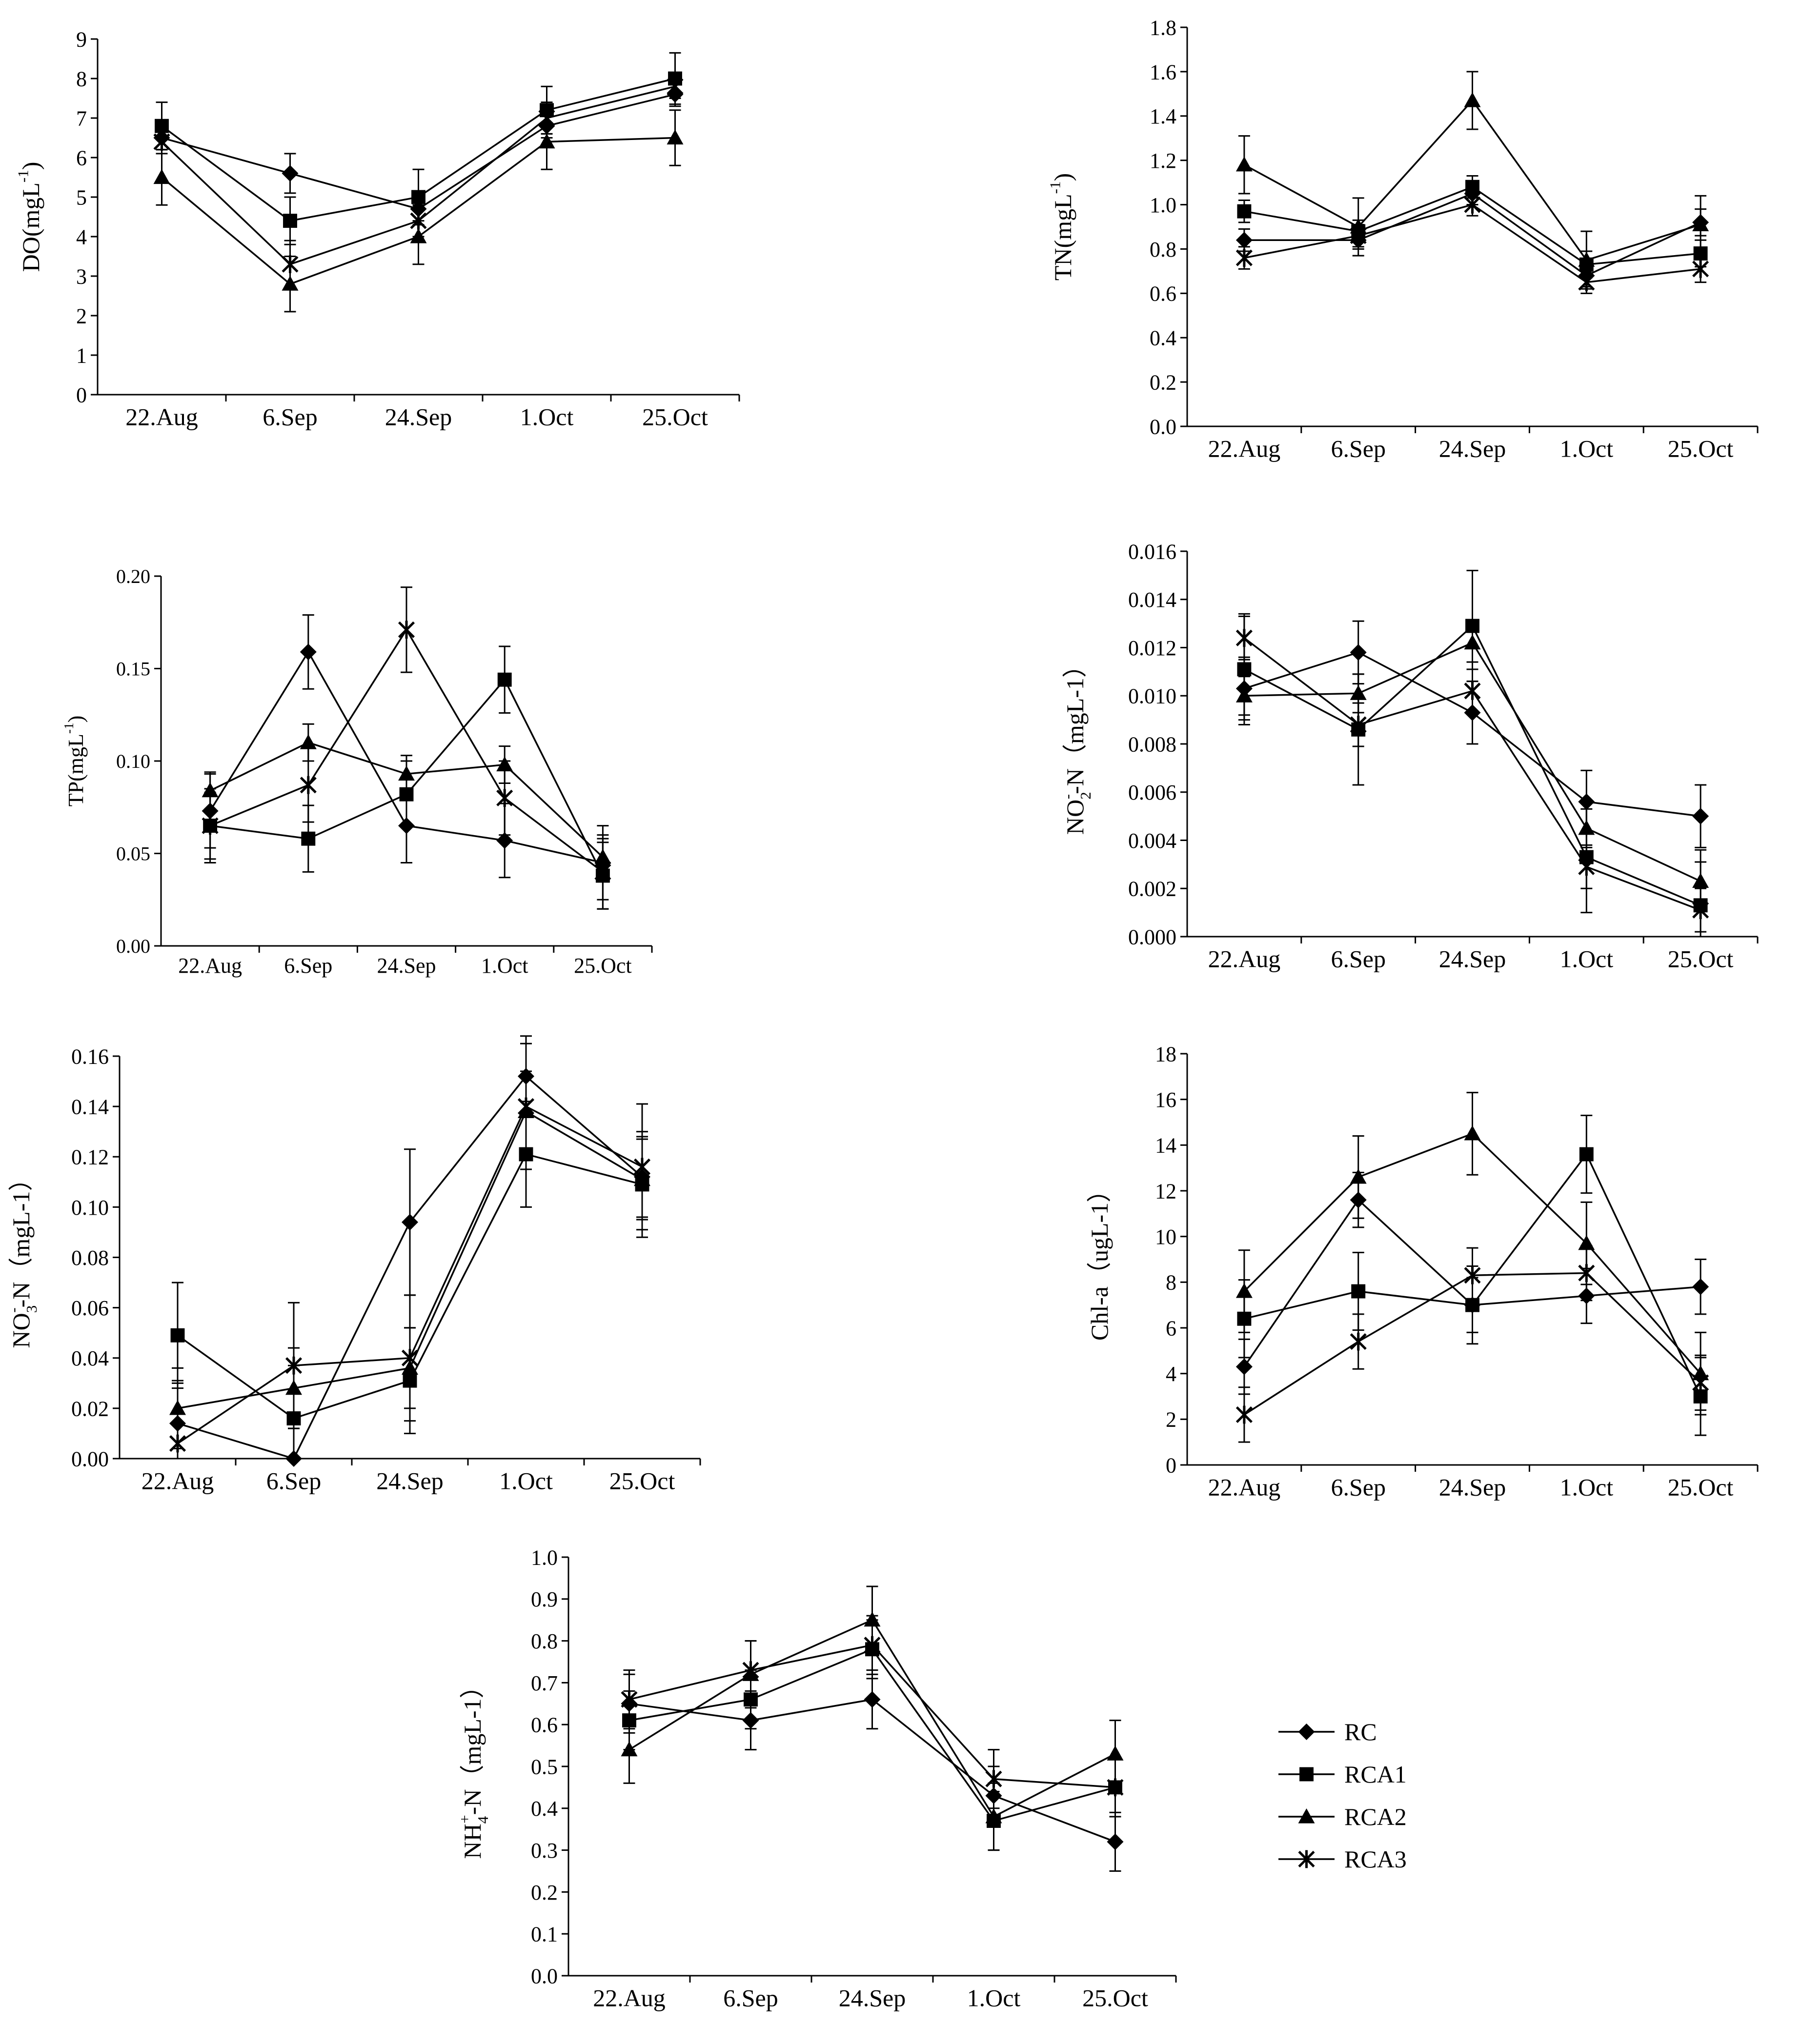  What do you see at coordinates (1062, 227) in the screenshot?
I see `y-axis-label: TN(mgL-1)` at bounding box center [1062, 227].